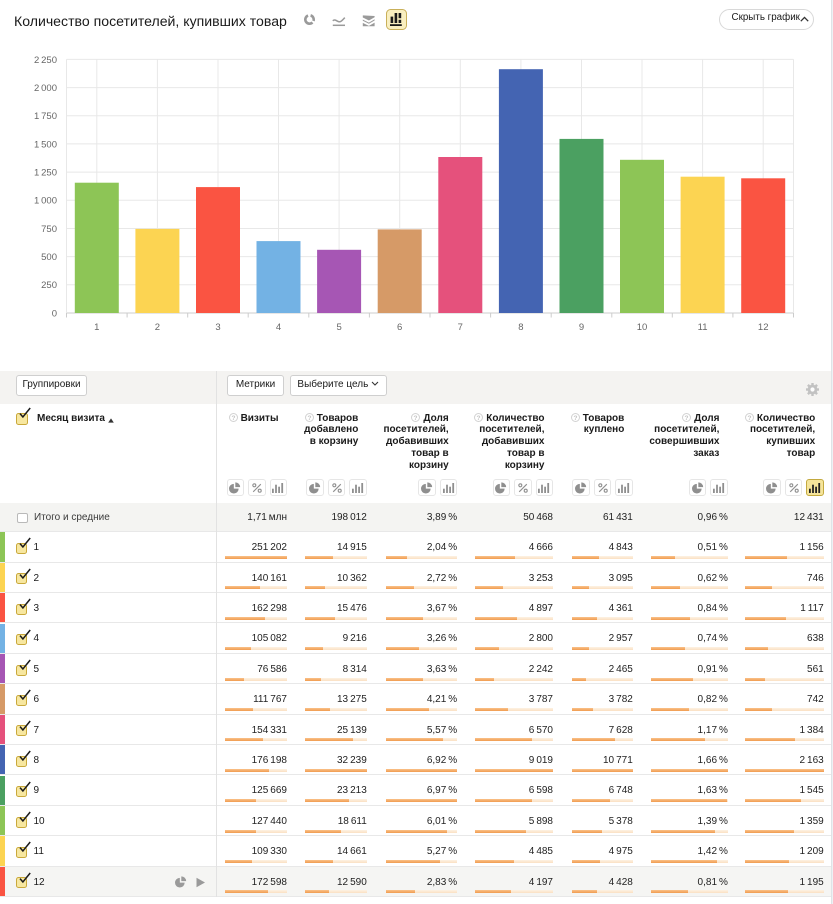  I want to click on svg-text: 4, so click(278, 327).